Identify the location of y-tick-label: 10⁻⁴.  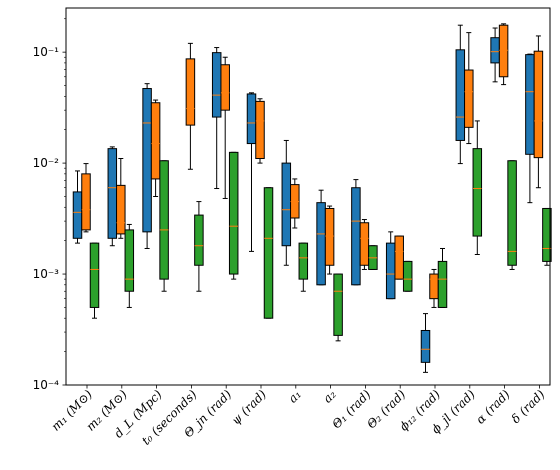
(46, 385).